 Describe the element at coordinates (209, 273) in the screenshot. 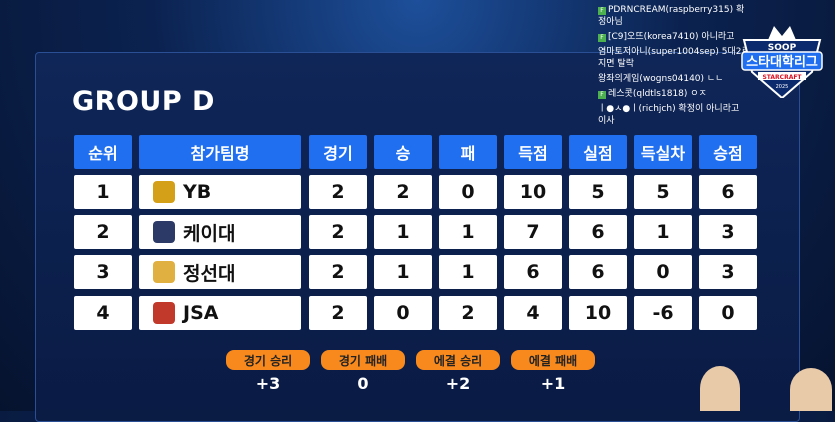

I see `team-name: 정선대` at that location.